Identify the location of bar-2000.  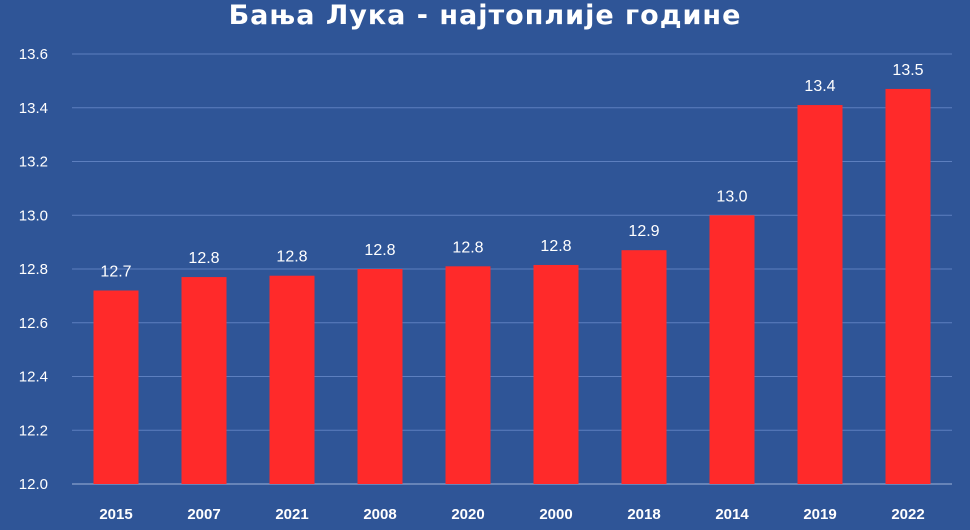
(556, 374).